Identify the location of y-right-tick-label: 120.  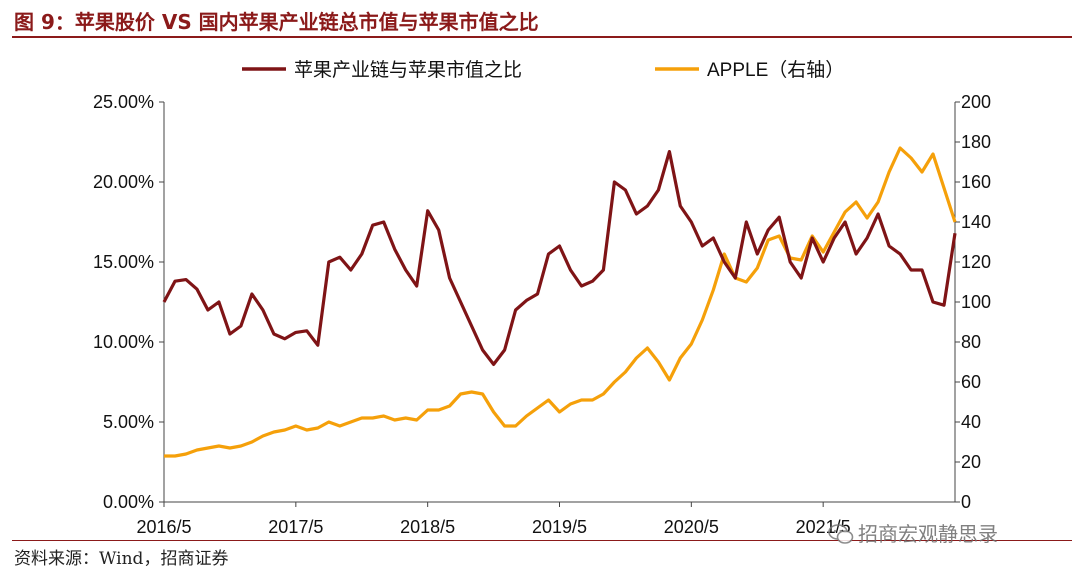
(976, 262).